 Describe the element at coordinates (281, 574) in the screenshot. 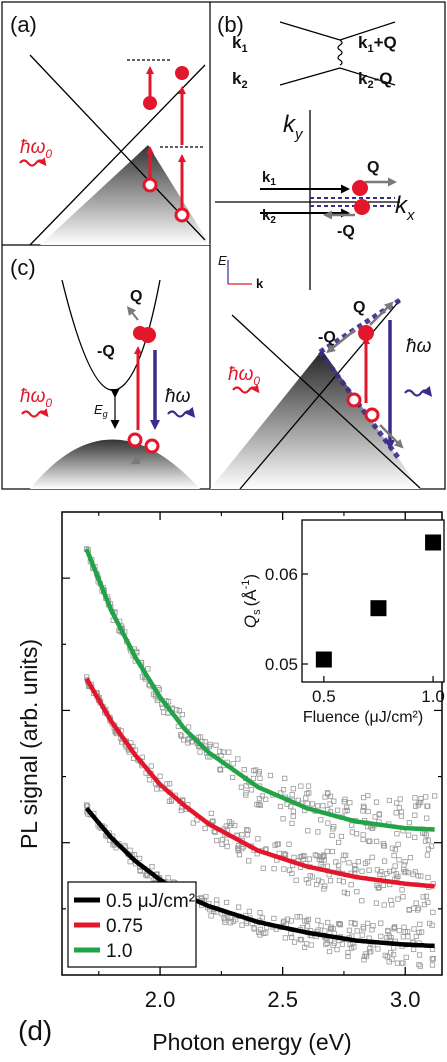

I see `inset-y-tick-label: 0.06` at that location.